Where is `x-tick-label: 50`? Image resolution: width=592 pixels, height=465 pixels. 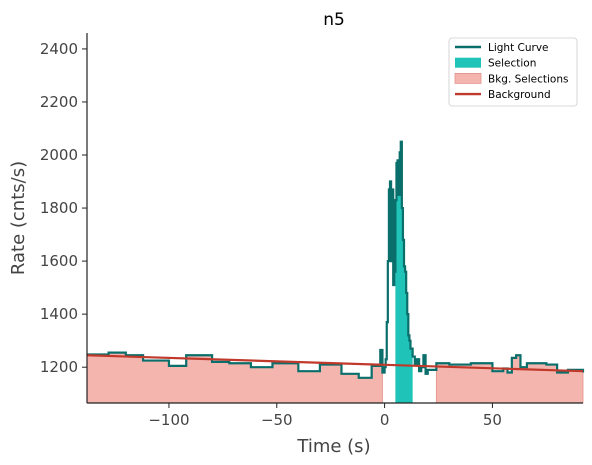
x-tick-label: 50 is located at coordinates (492, 420).